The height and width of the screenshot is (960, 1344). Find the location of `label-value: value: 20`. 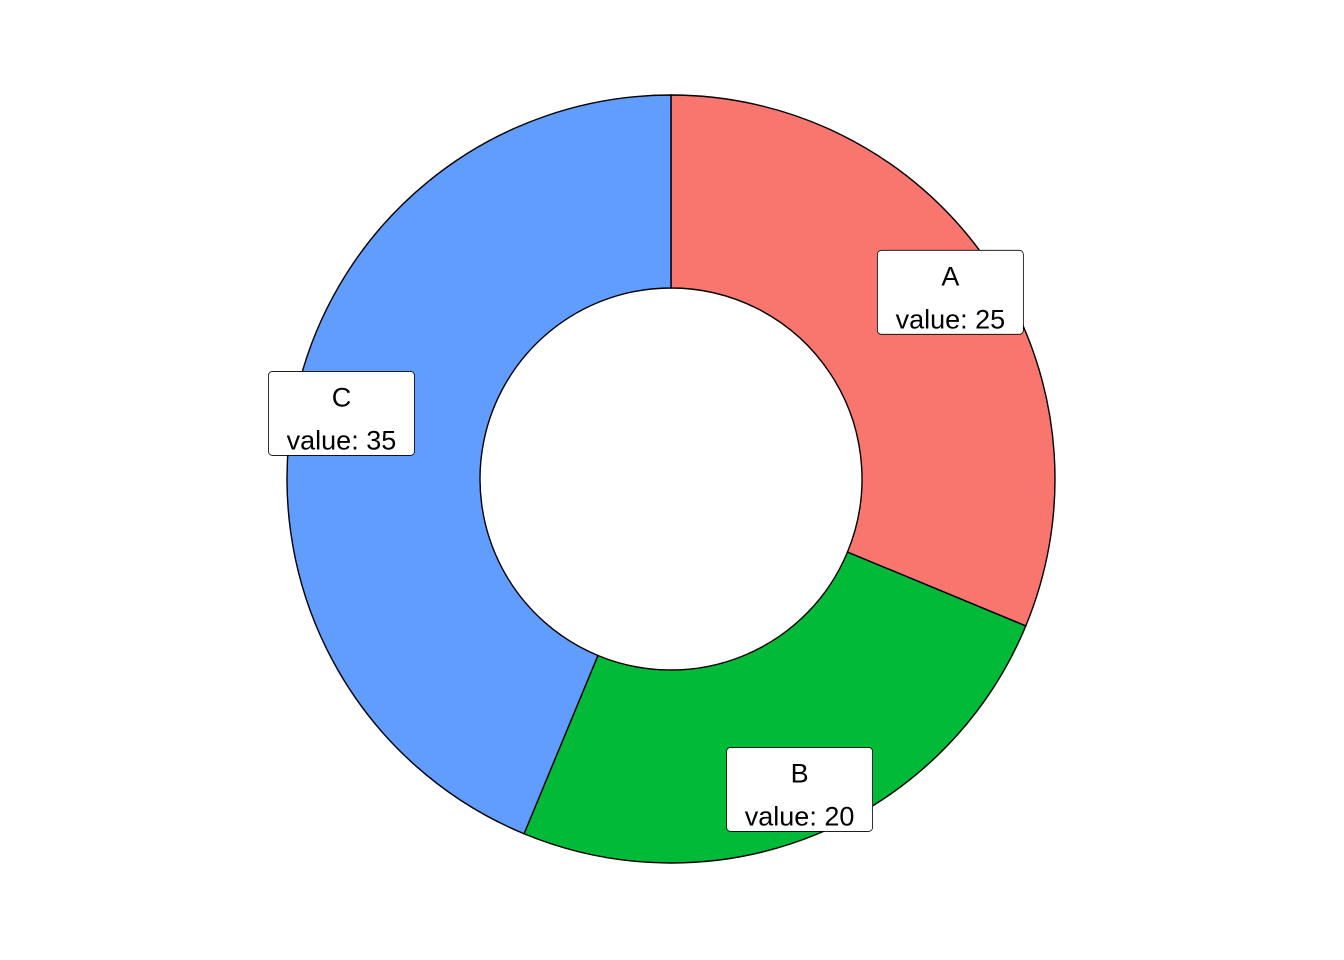

label-value: value: 20 is located at coordinates (800, 816).